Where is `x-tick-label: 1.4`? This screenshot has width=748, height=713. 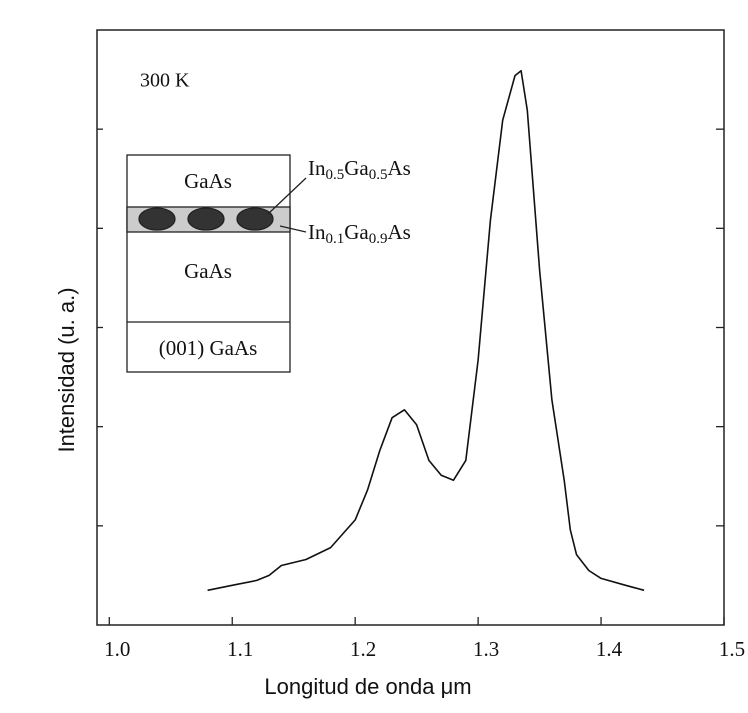 x-tick-label: 1.4 is located at coordinates (609, 649).